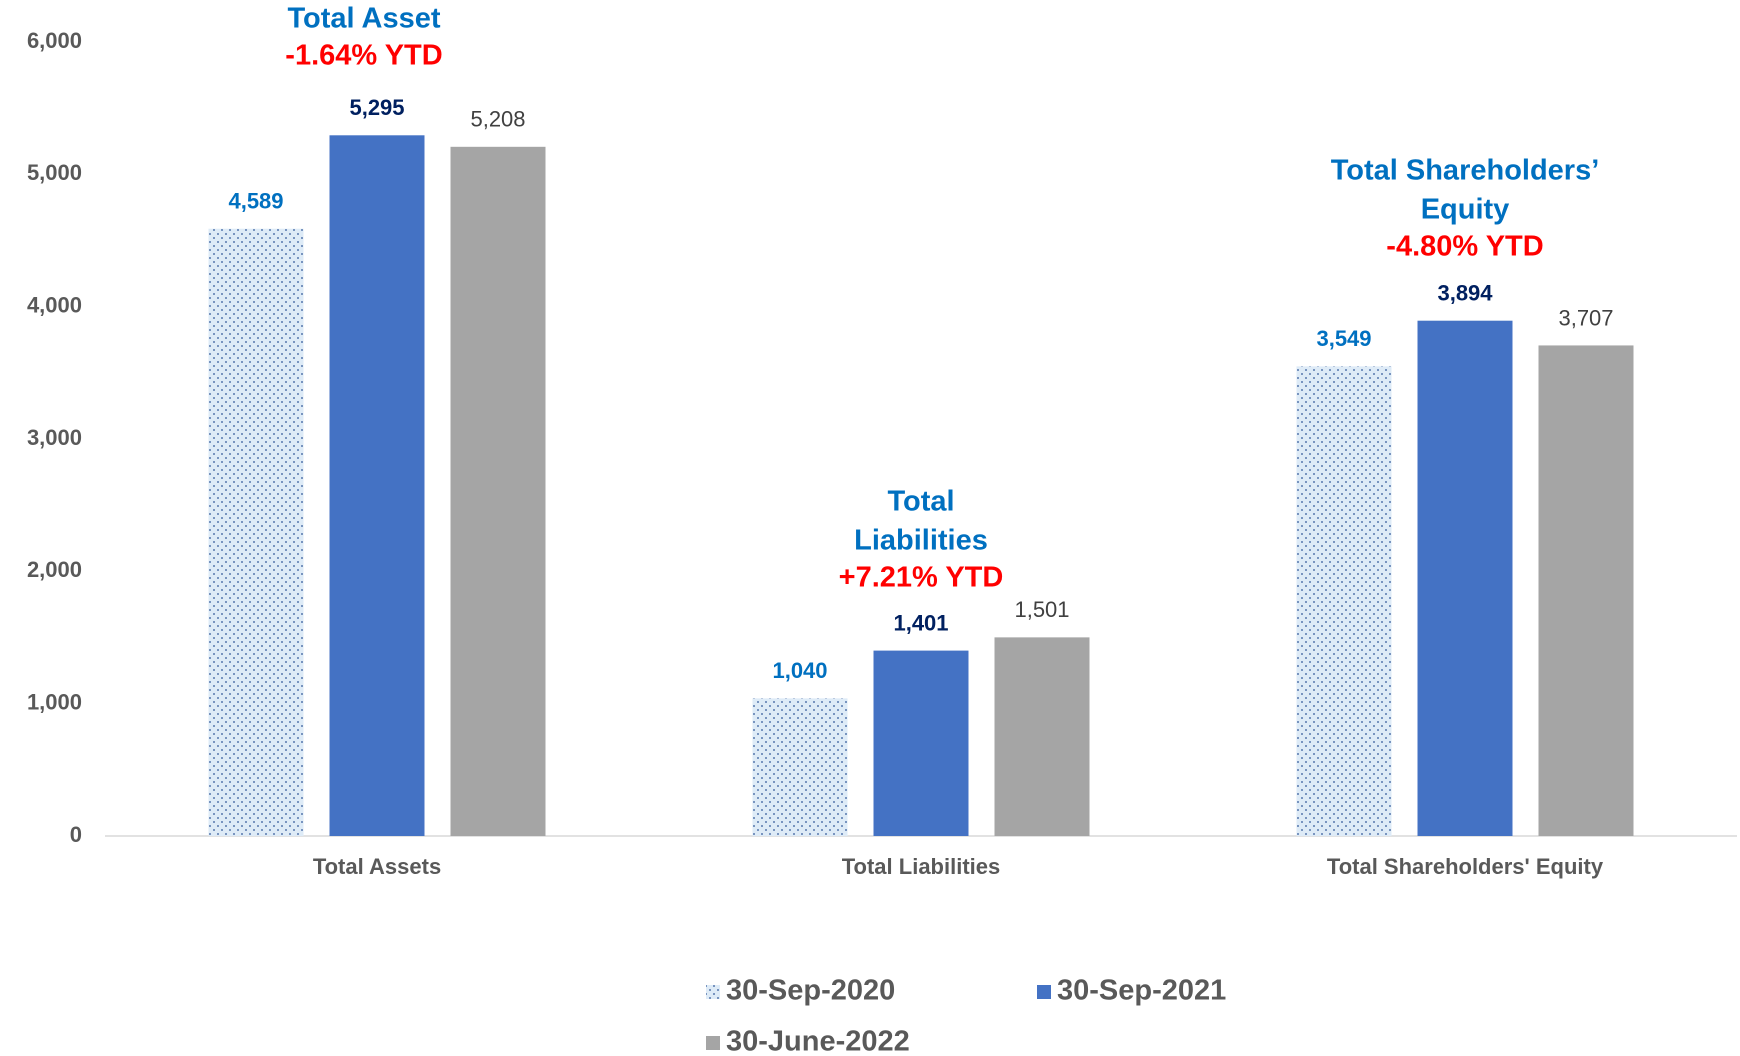 Image resolution: width=1740 pixels, height=1056 pixels. Describe the element at coordinates (54, 40) in the screenshot. I see `y-tick-label: 6,000` at that location.